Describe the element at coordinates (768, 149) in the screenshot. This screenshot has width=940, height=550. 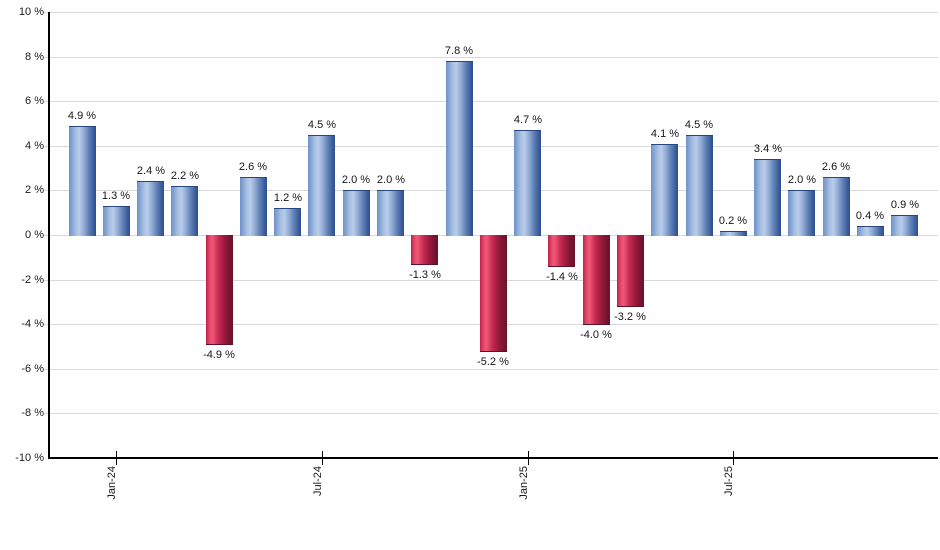
I see `bar-value-label: 3.4 %` at that location.